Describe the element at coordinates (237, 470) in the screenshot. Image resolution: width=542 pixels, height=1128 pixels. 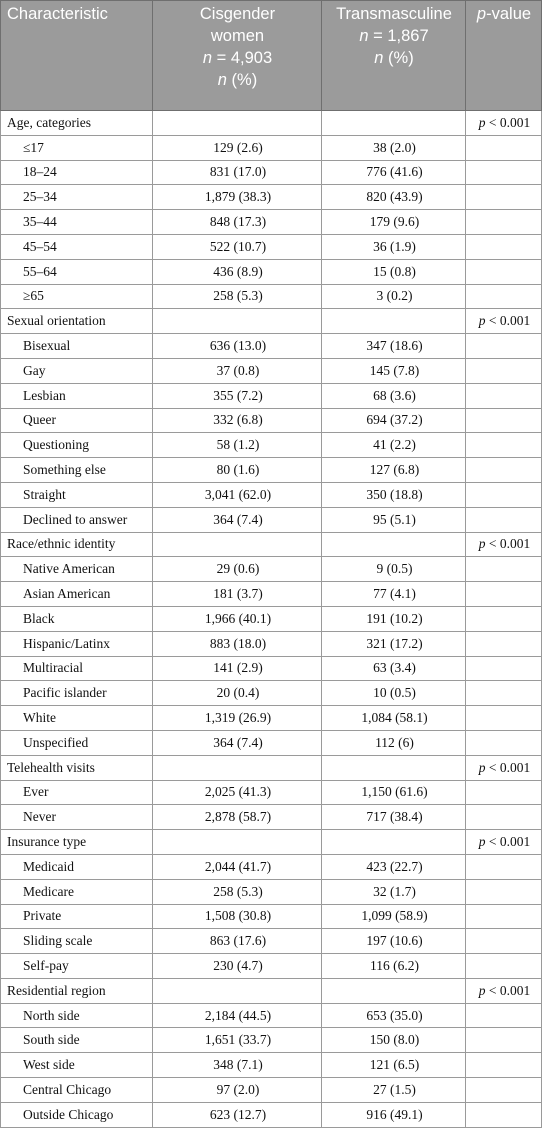
I see `cis-women-value: 80 (1.6)` at that location.